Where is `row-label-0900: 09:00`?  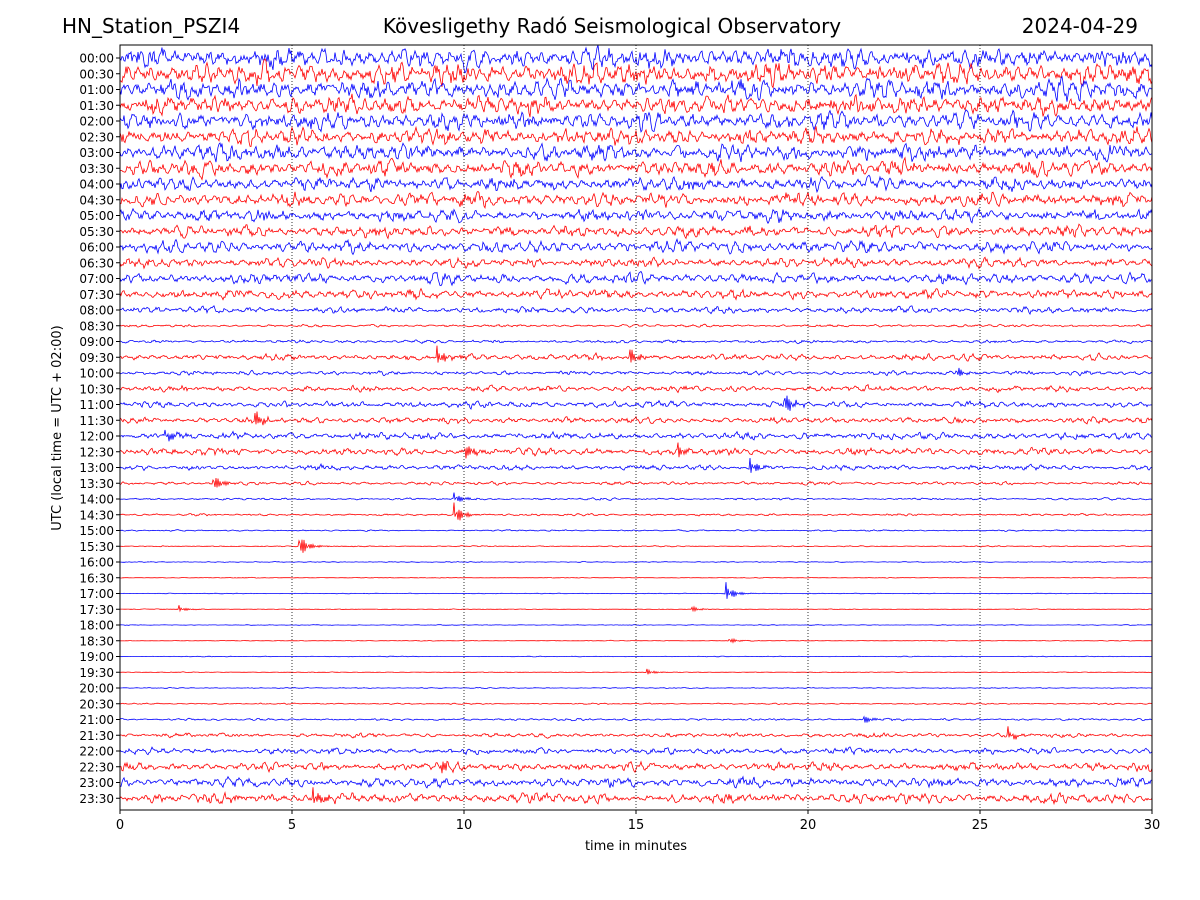
row-label-0900: 09:00 is located at coordinates (96, 342).